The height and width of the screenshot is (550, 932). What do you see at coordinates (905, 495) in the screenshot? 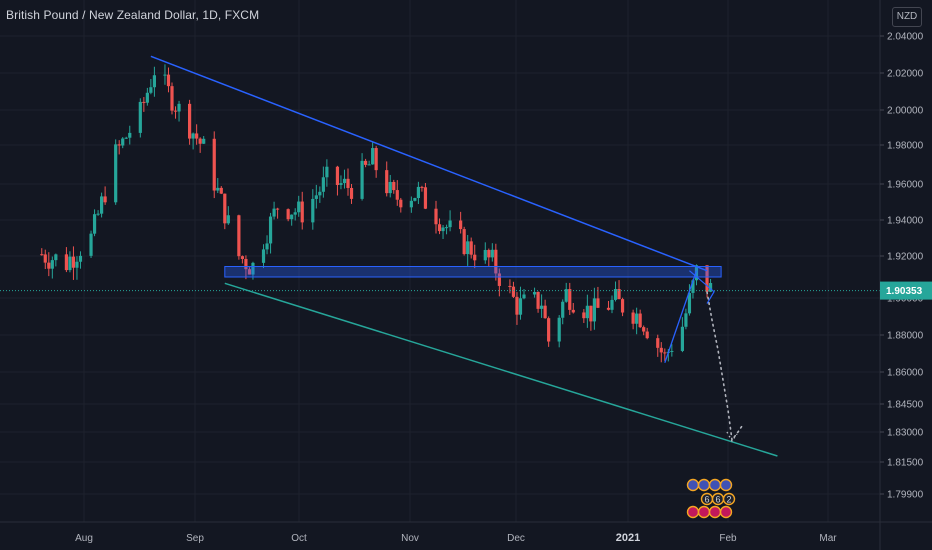
I see `price-tick-label: 1.79900` at bounding box center [905, 495].